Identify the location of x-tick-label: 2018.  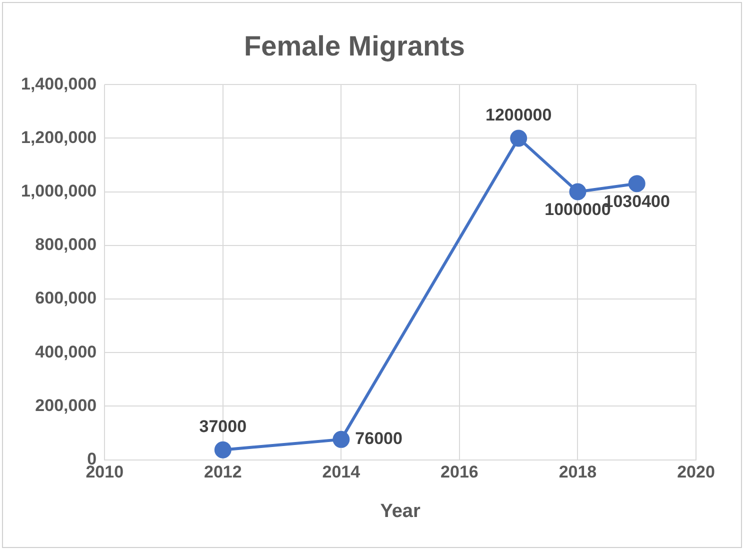
(577, 472).